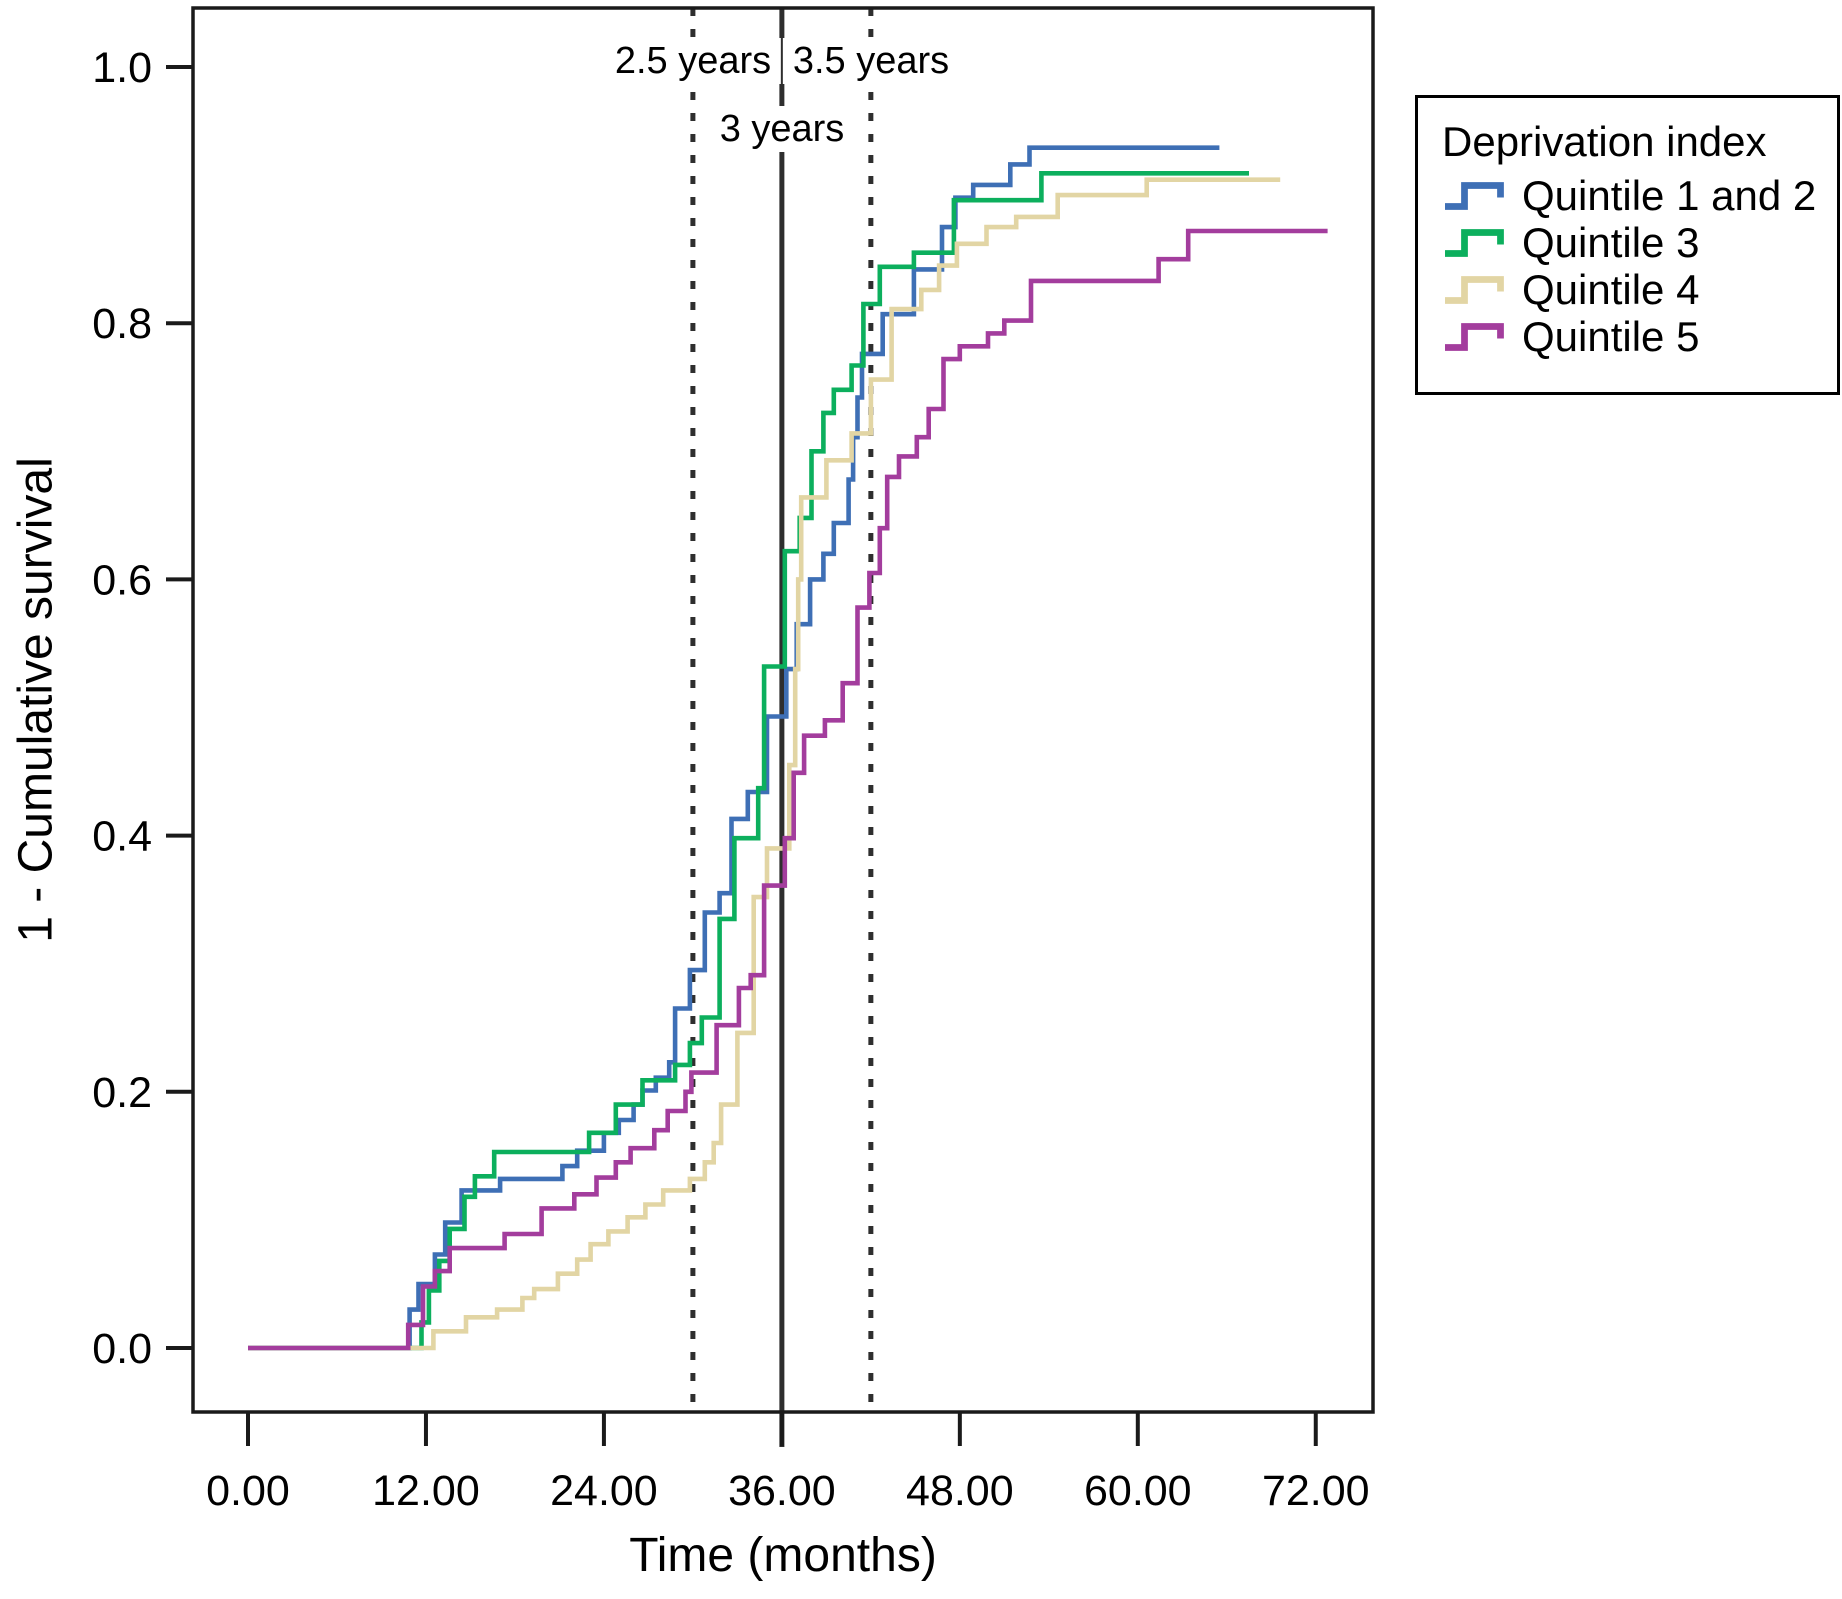 This screenshot has width=1842, height=1599. I want to click on y-tick-label: 0.8, so click(122, 324).